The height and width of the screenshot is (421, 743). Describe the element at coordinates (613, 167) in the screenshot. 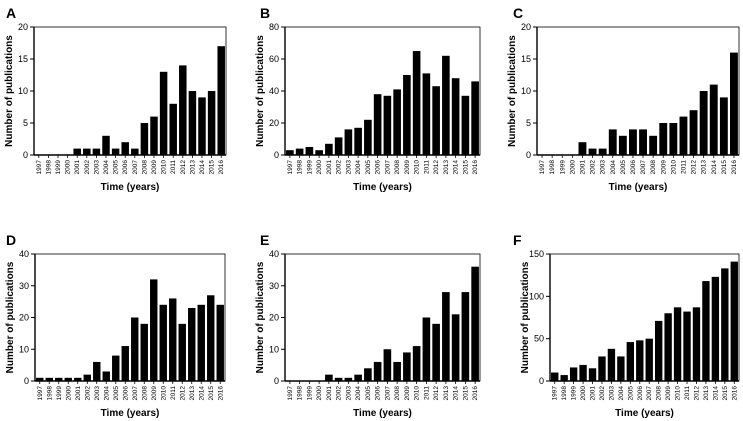

I see `x-tick-label-c-2004: 2004` at that location.